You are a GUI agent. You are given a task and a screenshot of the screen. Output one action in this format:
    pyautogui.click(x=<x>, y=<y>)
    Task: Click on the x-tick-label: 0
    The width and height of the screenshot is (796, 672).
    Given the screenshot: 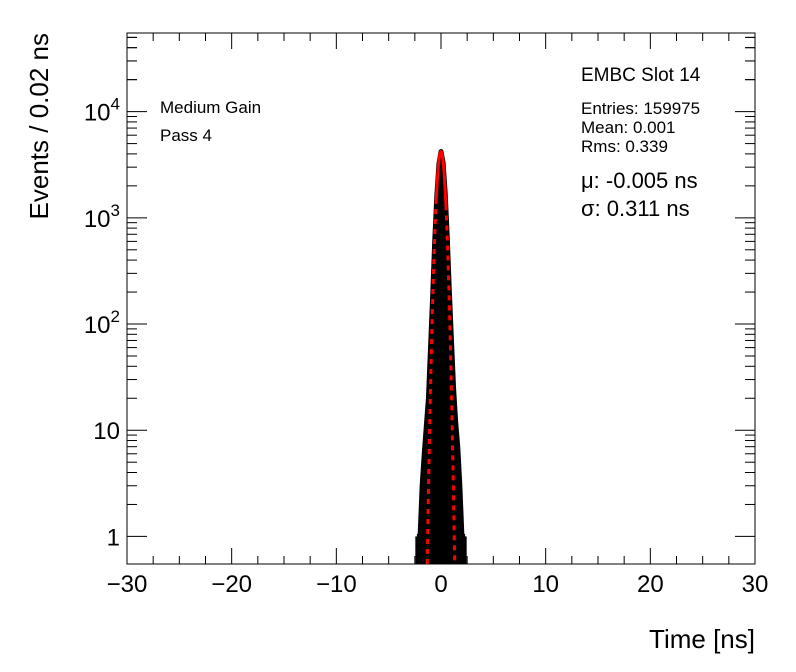 What is the action you would take?
    pyautogui.click(x=440, y=584)
    